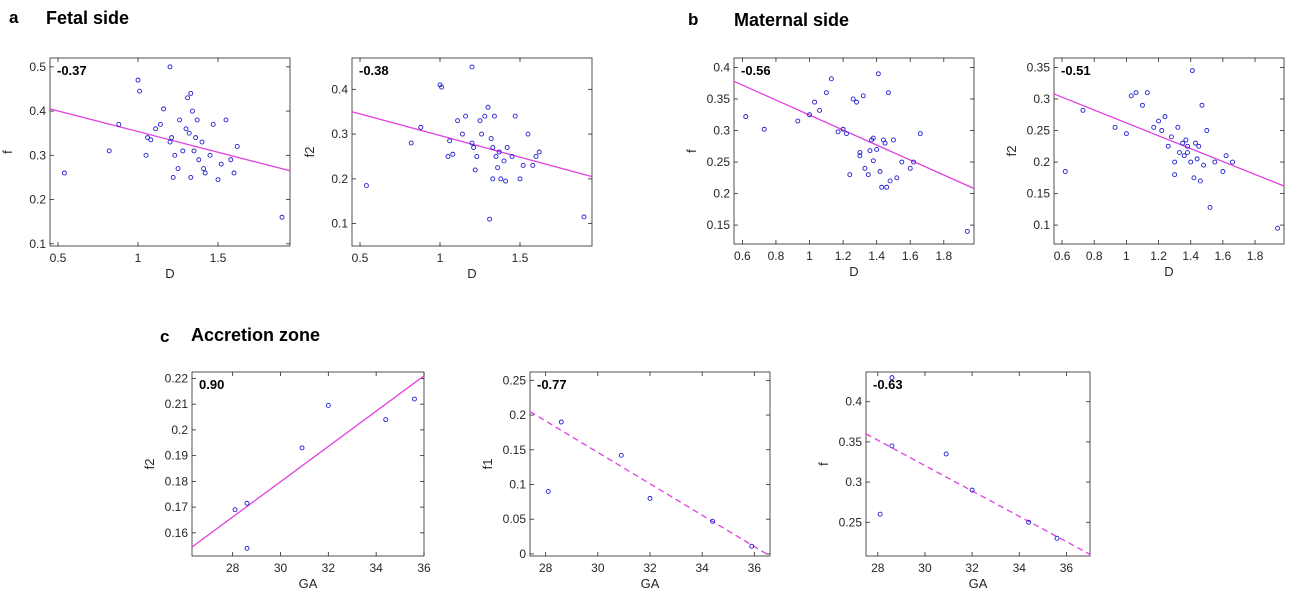  What do you see at coordinates (177, 533) in the screenshot?
I see `y-tick-label: 0.16` at bounding box center [177, 533].